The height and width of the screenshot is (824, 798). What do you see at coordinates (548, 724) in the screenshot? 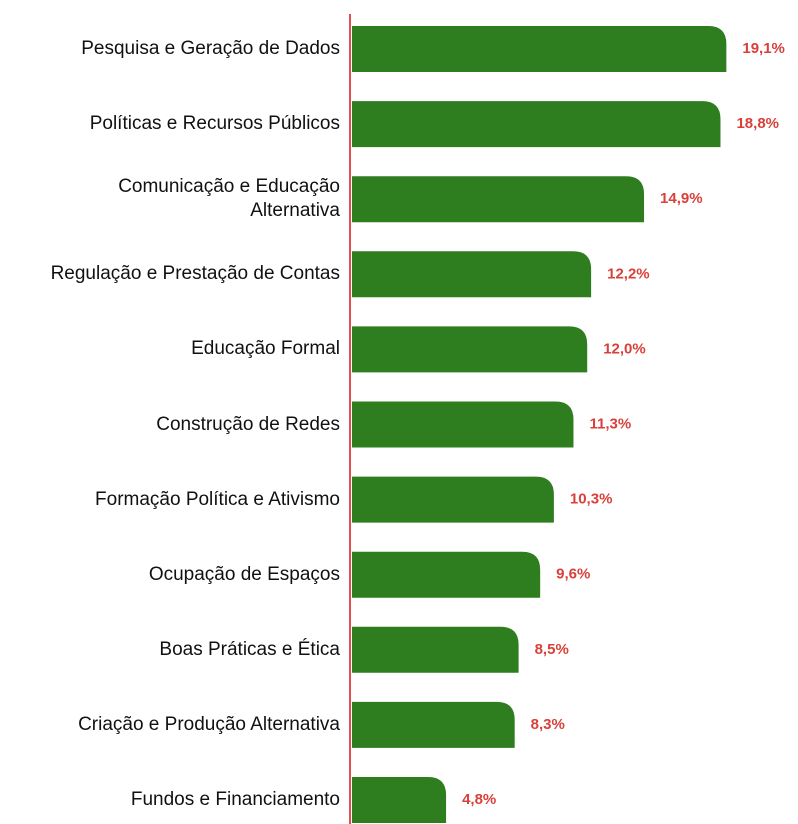
I see `value-label: 8,3%` at bounding box center [548, 724].